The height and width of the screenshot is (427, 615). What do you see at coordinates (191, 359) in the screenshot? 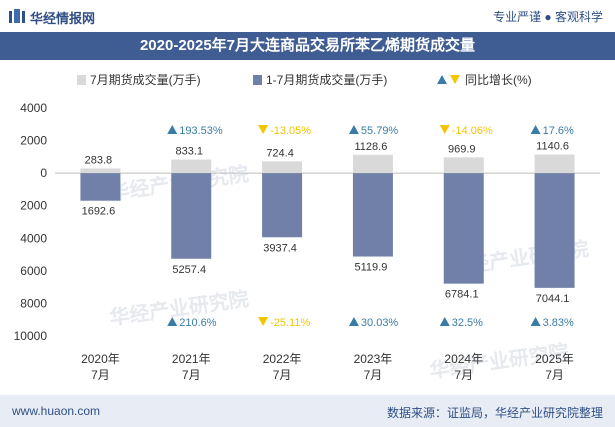
I see `x-tick-label: 2021年` at bounding box center [191, 359].